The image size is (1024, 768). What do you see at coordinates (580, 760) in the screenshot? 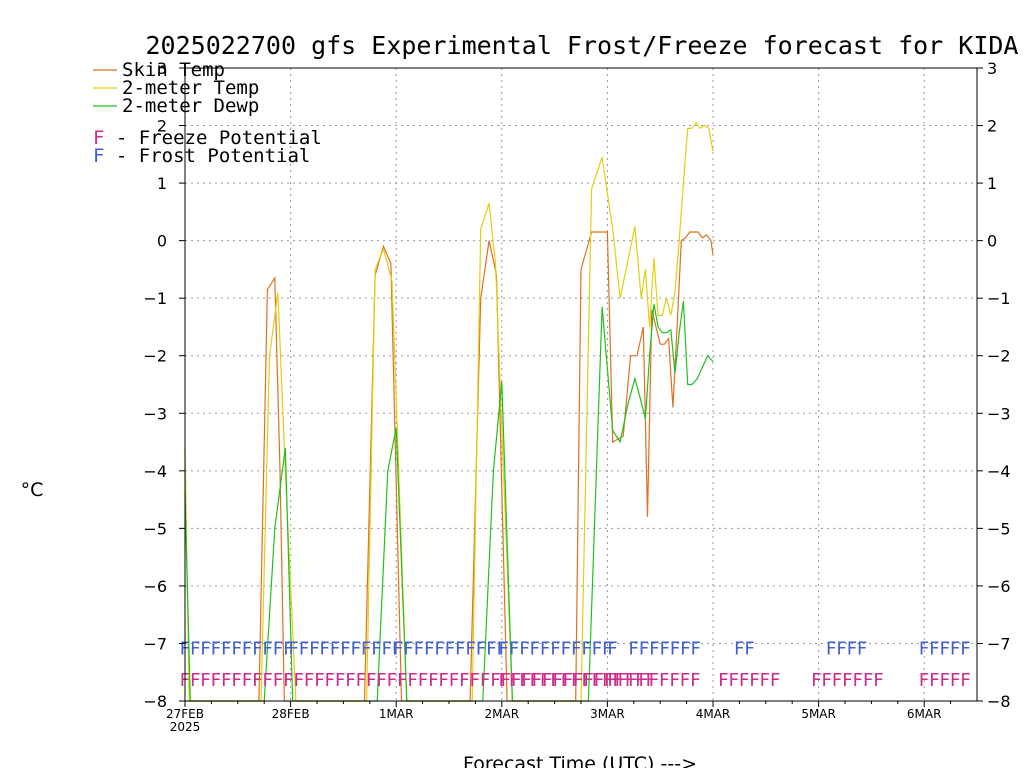
I see `x-axis-label: Forecast Time (UTC) --->` at bounding box center [580, 760].